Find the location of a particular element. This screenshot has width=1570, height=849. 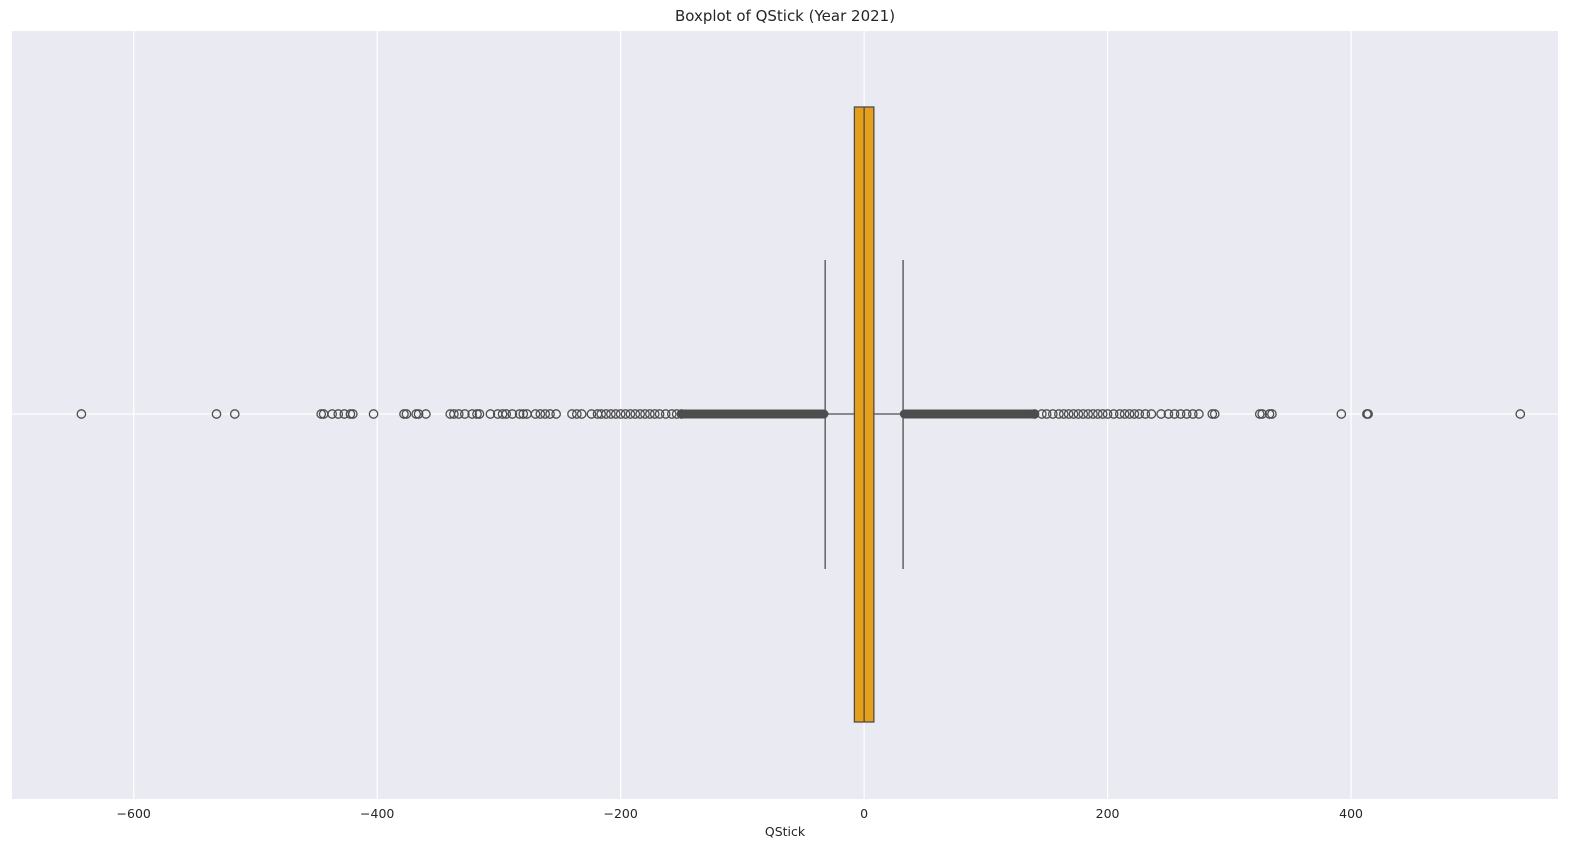

x-tick-label: 200 is located at coordinates (1108, 813).